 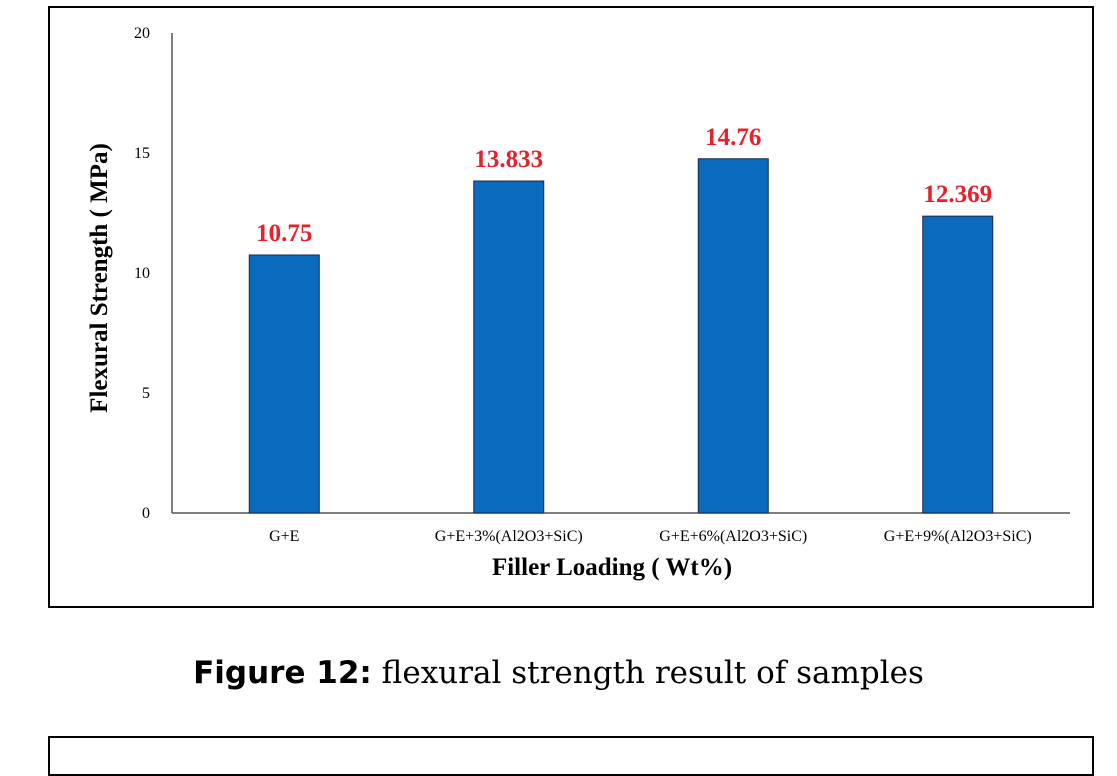 What do you see at coordinates (571, 756) in the screenshot?
I see `next-figure-frame` at bounding box center [571, 756].